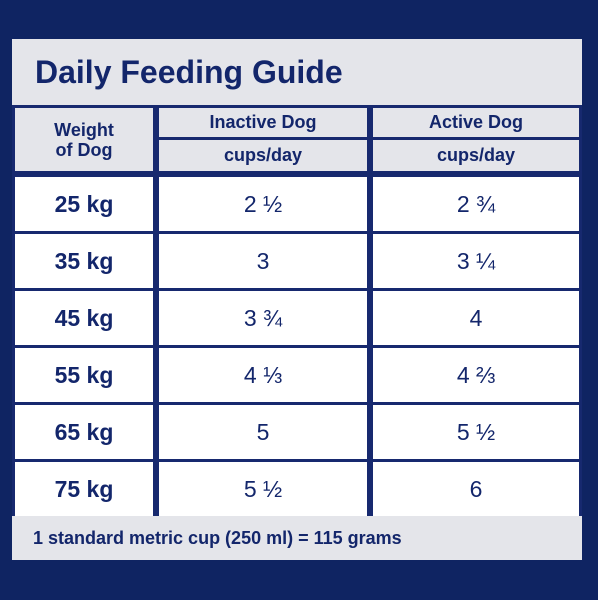 This screenshot has width=598, height=600. I want to click on page-title: Daily Feeding Guide, so click(189, 72).